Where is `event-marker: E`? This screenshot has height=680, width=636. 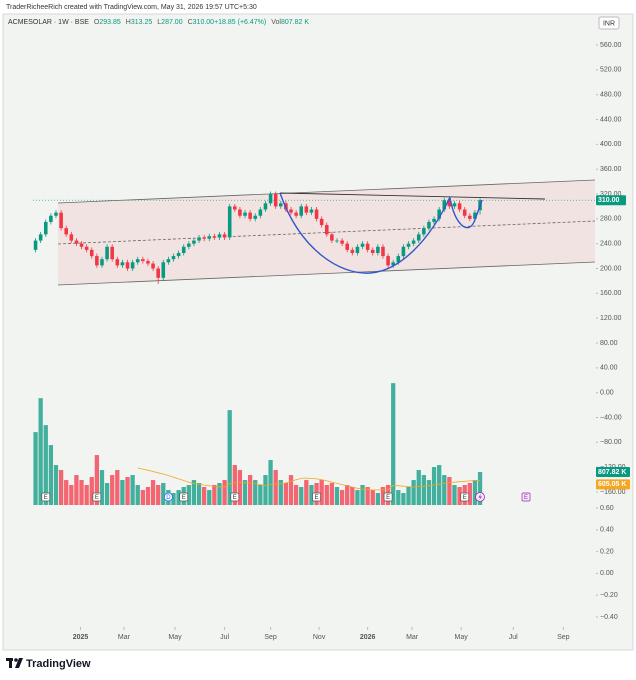
event-marker: E is located at coordinates (316, 497).